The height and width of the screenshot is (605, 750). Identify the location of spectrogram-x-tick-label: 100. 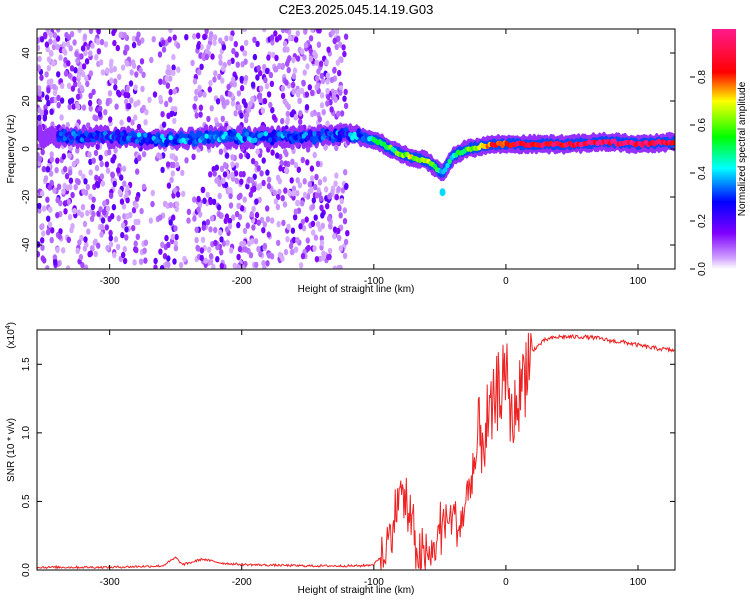
(638, 281).